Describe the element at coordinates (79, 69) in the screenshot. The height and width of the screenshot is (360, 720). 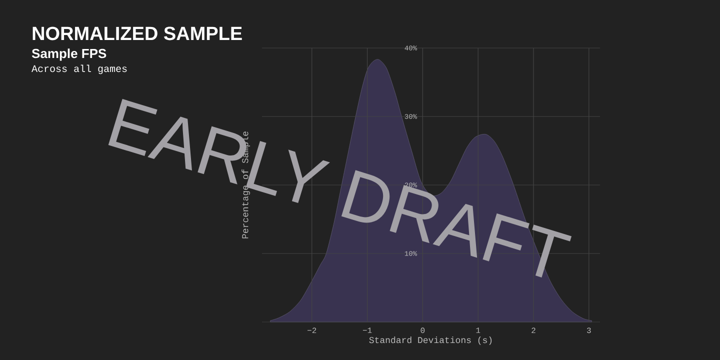
I see `text: Across all games` at that location.